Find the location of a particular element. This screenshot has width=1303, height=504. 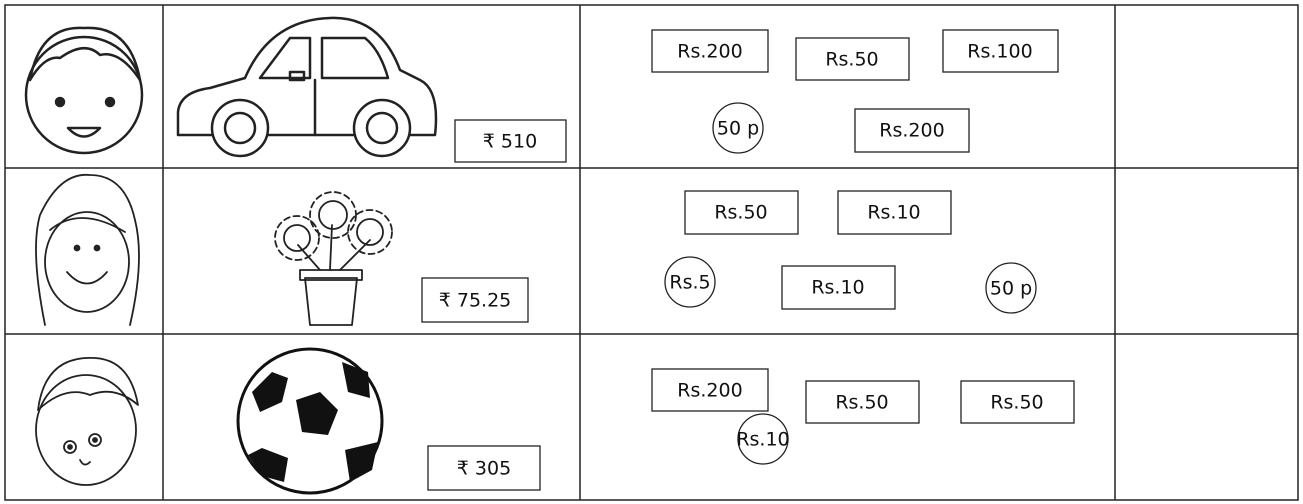

car is located at coordinates (307, 87).